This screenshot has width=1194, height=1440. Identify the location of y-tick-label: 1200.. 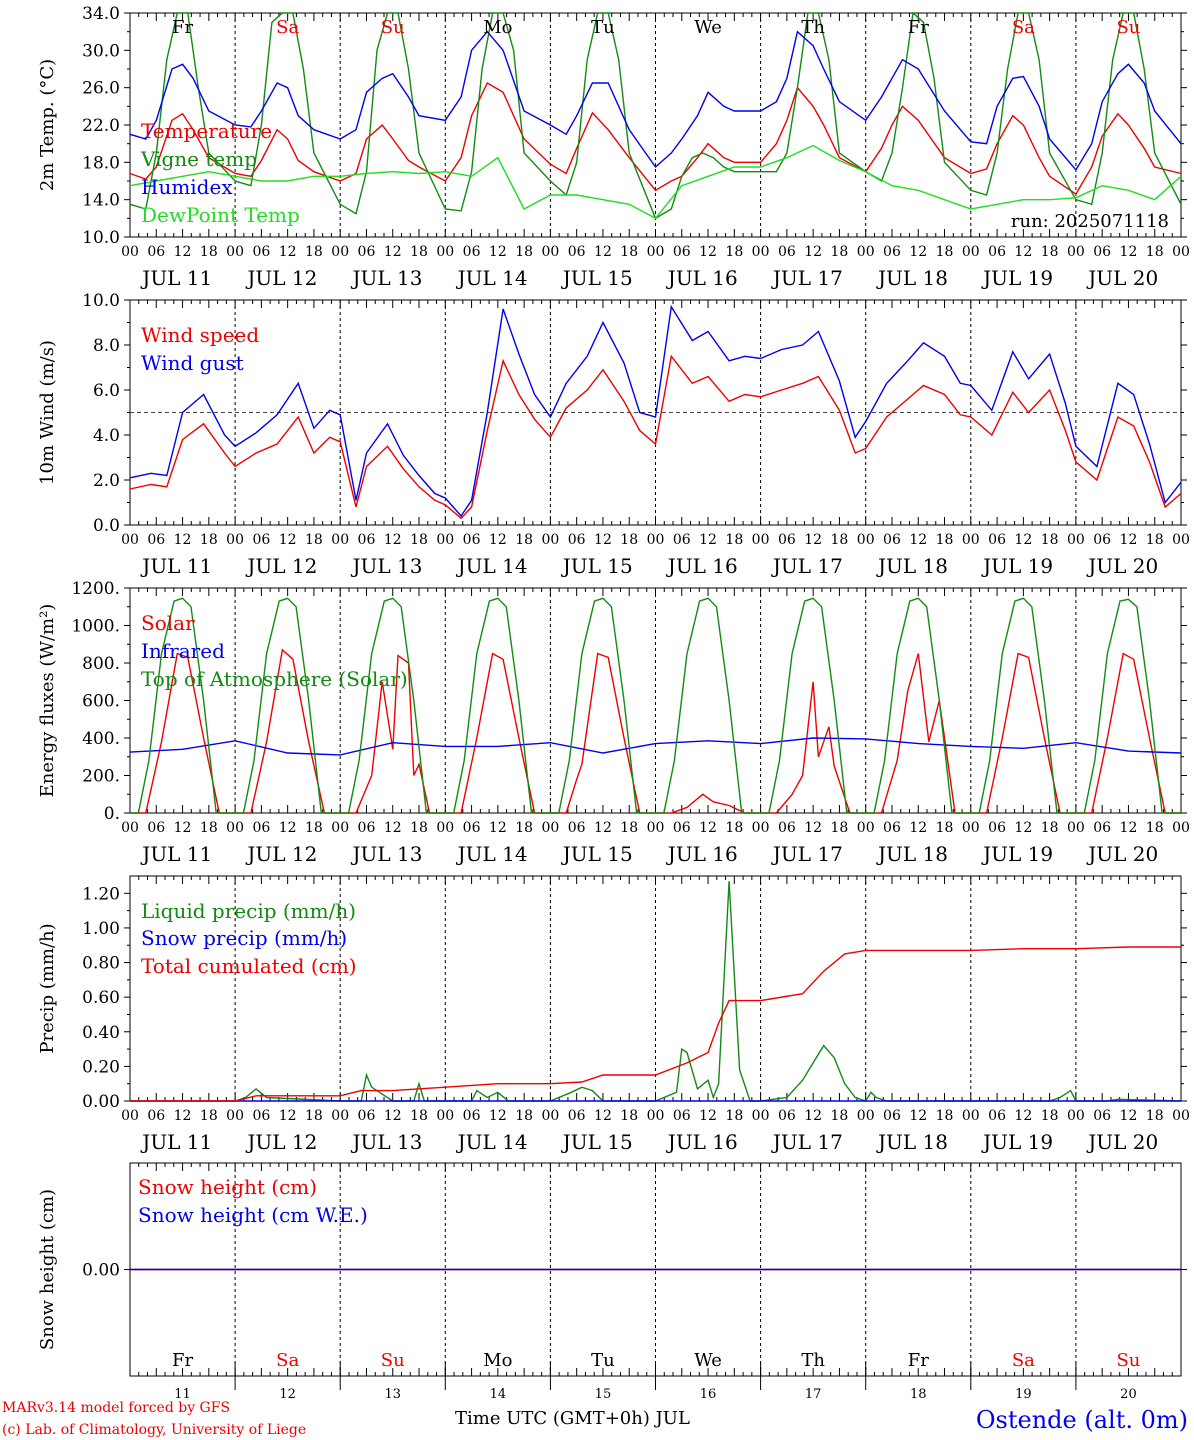
(95, 589).